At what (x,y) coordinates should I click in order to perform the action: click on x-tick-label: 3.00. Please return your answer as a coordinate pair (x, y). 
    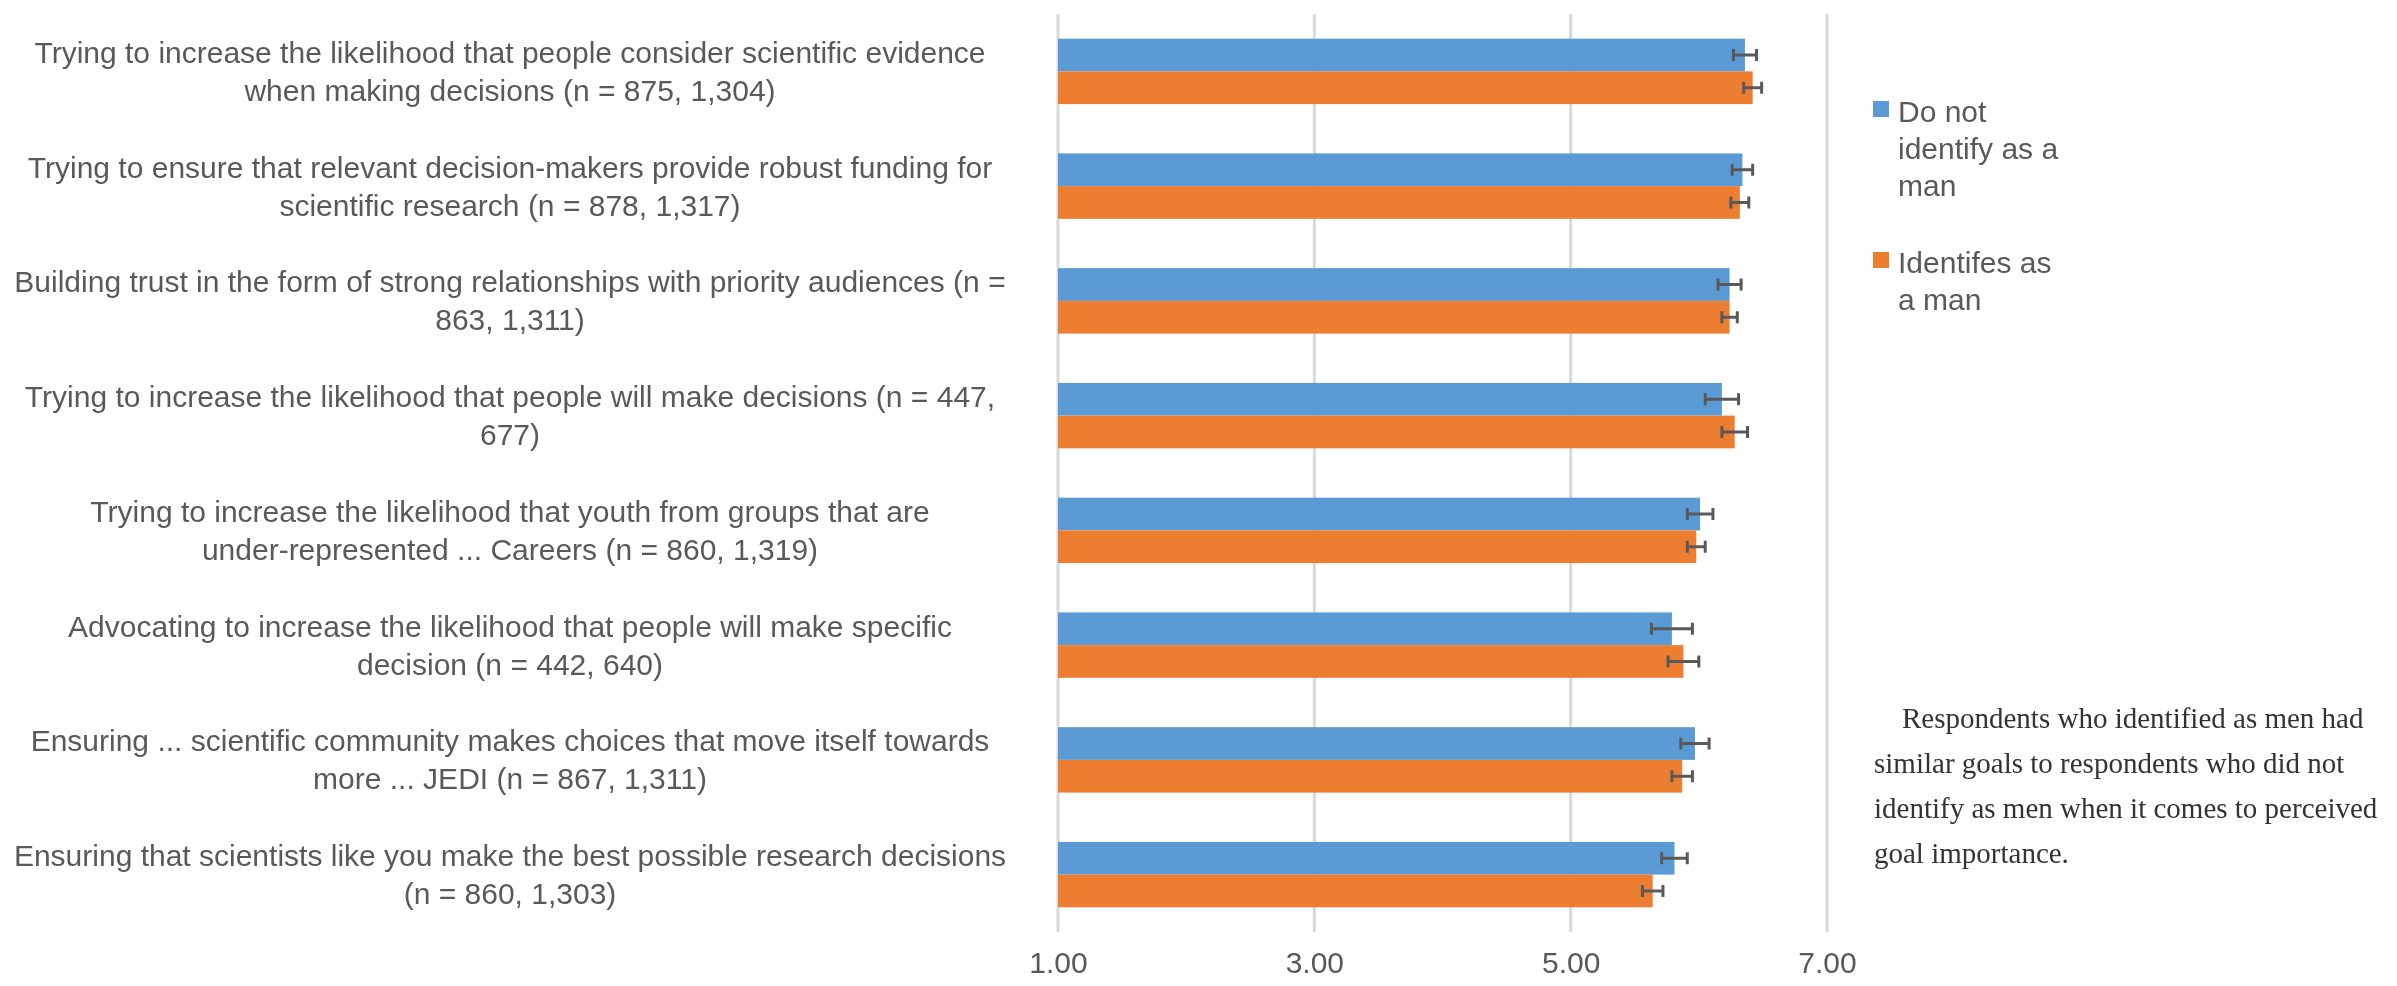
    Looking at the image, I should click on (1315, 963).